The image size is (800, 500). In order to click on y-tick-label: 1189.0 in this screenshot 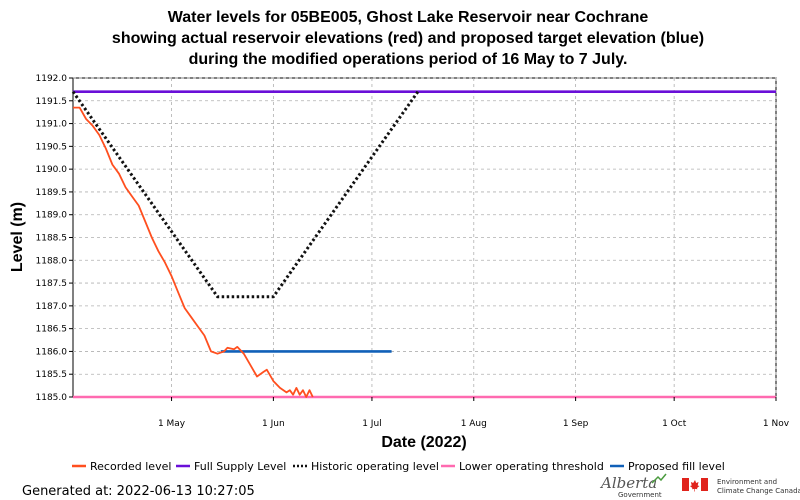, I will do `click(52, 216)`.